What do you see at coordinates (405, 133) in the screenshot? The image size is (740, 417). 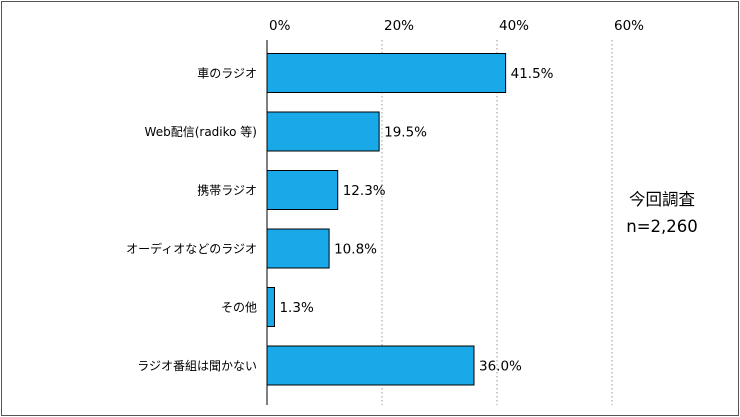 I see `value-label: 19.5%` at bounding box center [405, 133].